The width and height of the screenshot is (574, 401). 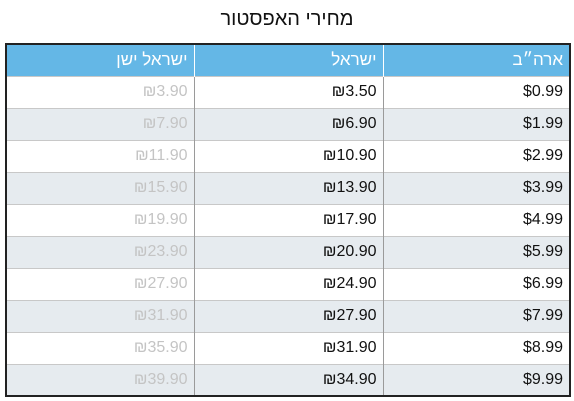 What do you see at coordinates (100, 219) in the screenshot?
I see `cell-israel-old: ₪19.90` at bounding box center [100, 219].